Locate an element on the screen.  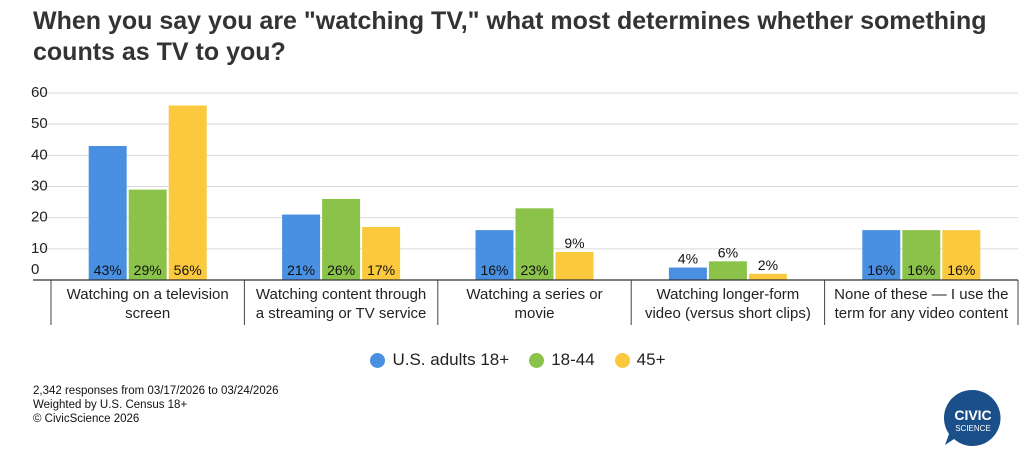
y-tick-label: 40 is located at coordinates (39, 154).